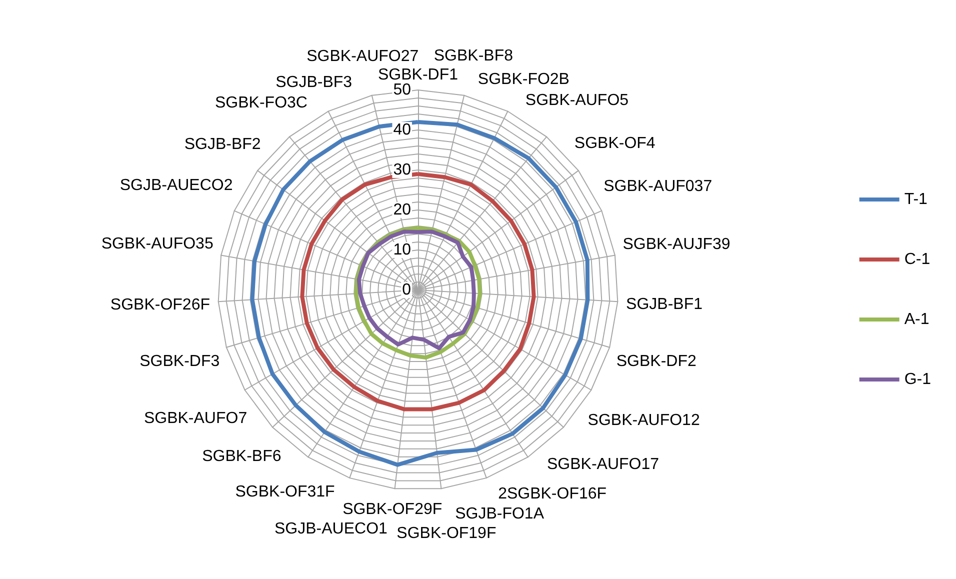  Describe the element at coordinates (392, 509) in the screenshot. I see `spoke-label: SGBK-OF29F` at that location.